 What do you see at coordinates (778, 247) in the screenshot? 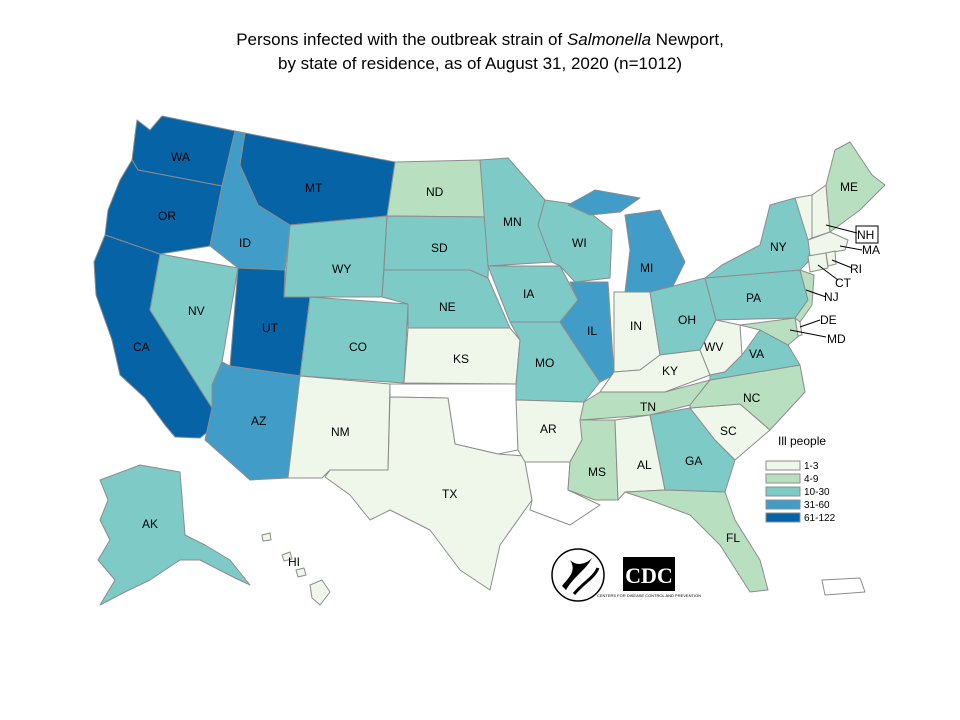
I see `state-label-ny: NY` at bounding box center [778, 247].